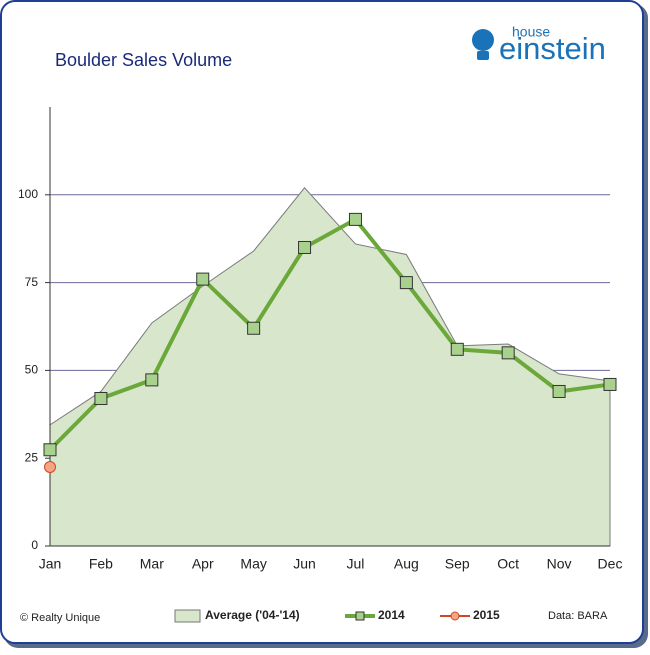 This screenshot has width=650, height=655. What do you see at coordinates (252, 615) in the screenshot?
I see `legend-label: Average ('04-'14)` at bounding box center [252, 615].